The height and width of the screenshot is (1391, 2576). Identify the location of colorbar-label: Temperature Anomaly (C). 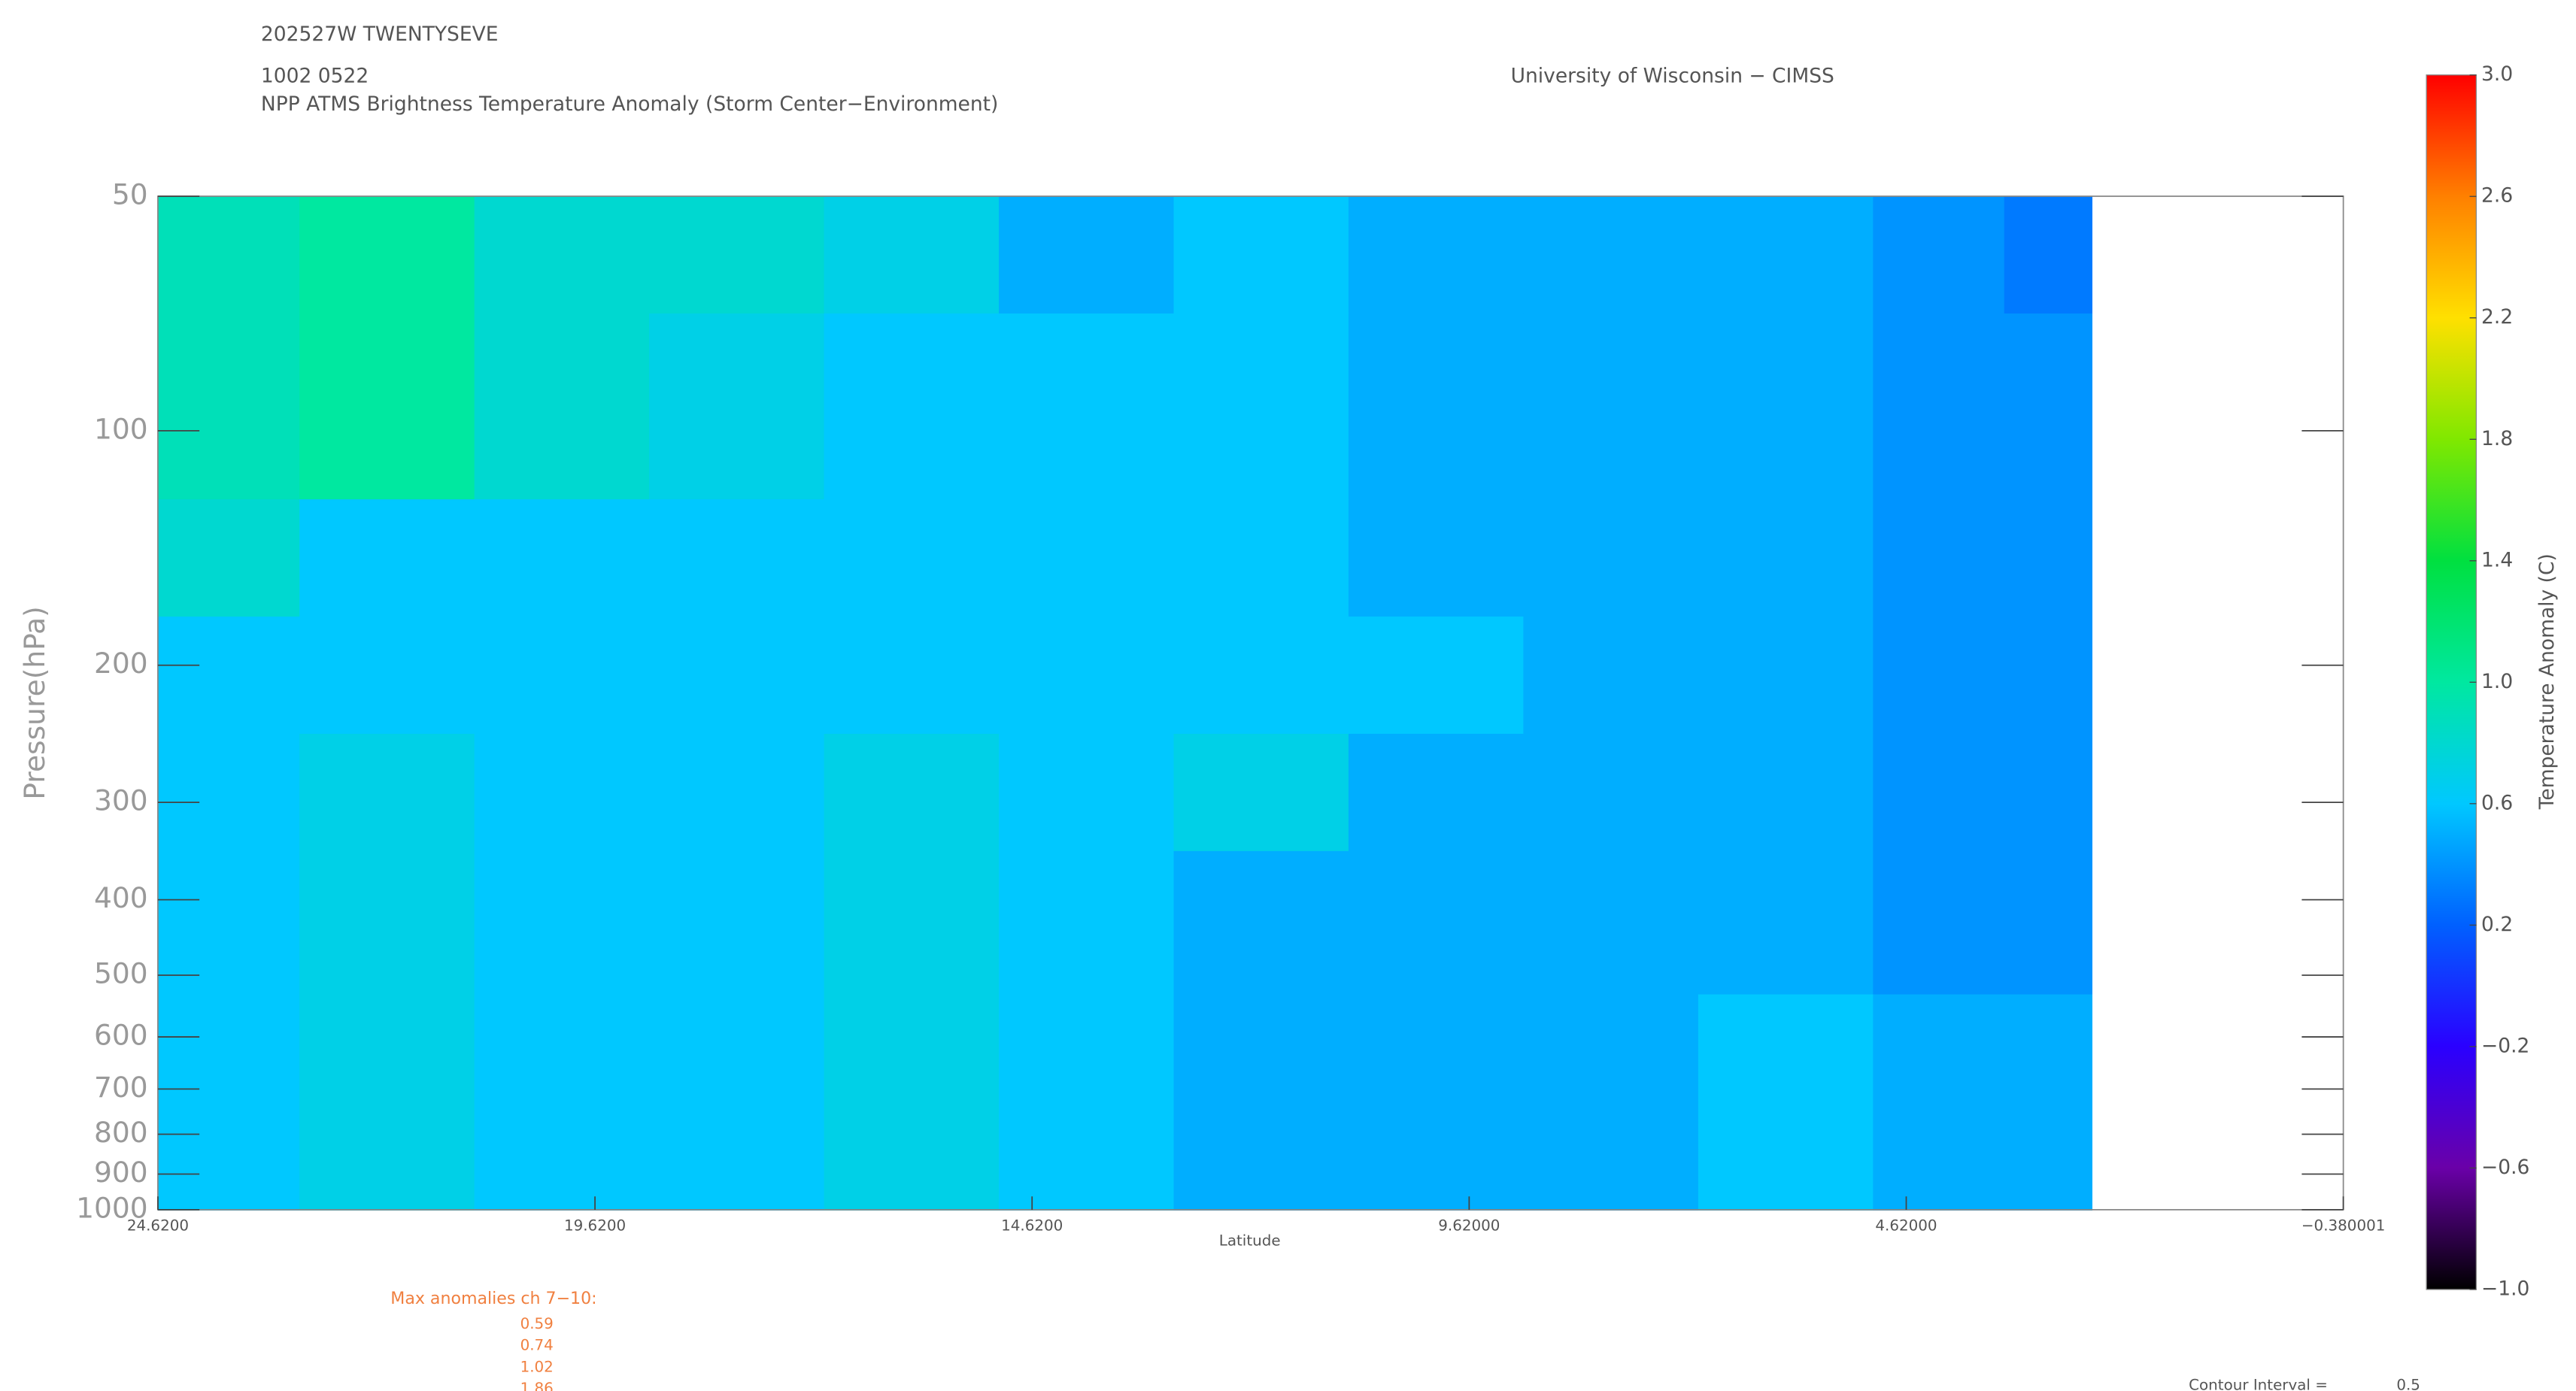
(2547, 681).